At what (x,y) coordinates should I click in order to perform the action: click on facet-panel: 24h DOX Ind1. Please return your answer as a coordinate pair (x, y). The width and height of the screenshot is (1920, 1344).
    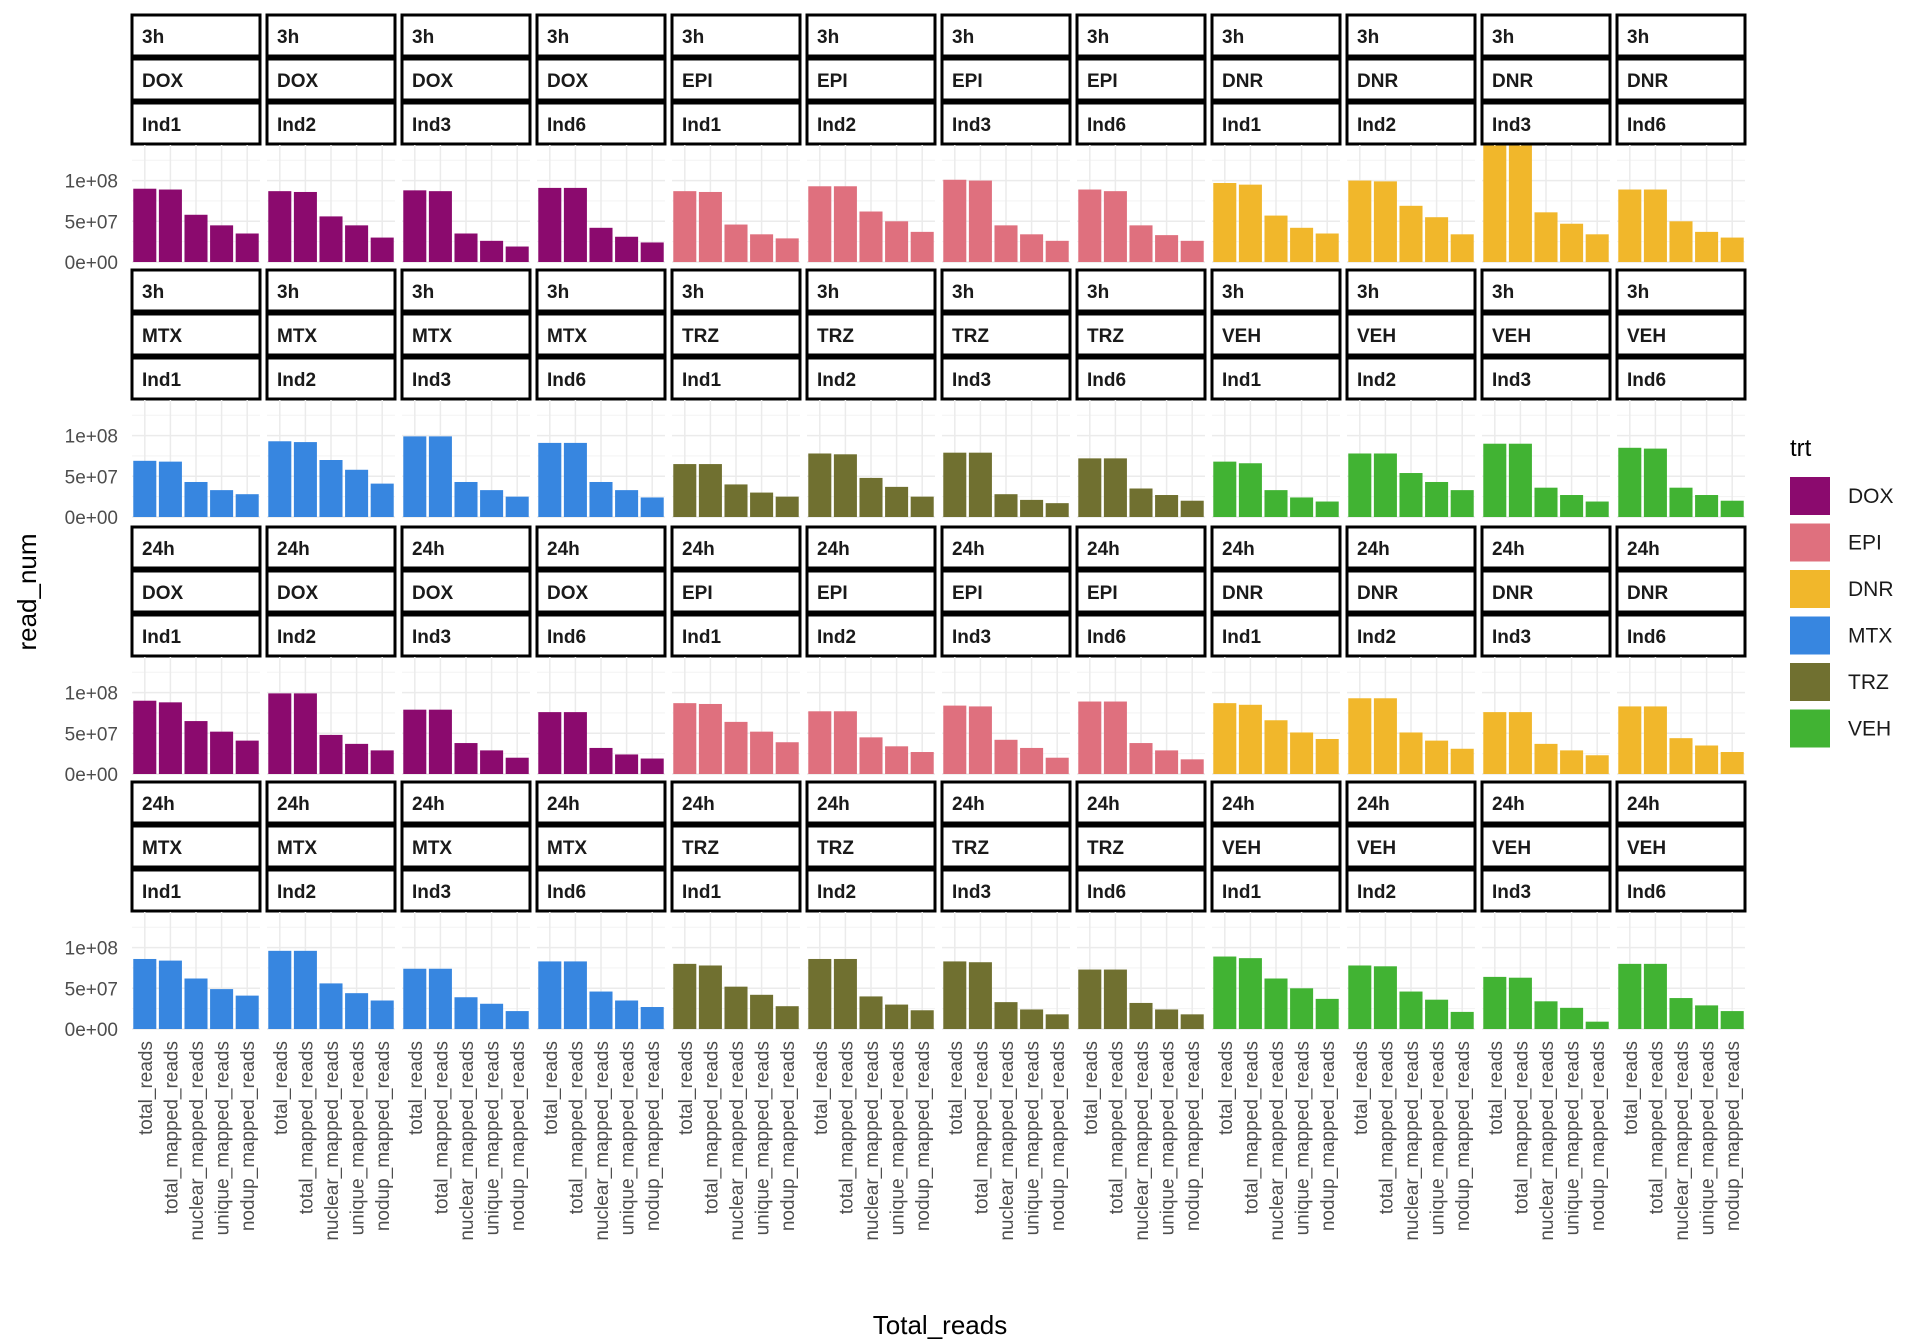
    Looking at the image, I should click on (196, 650).